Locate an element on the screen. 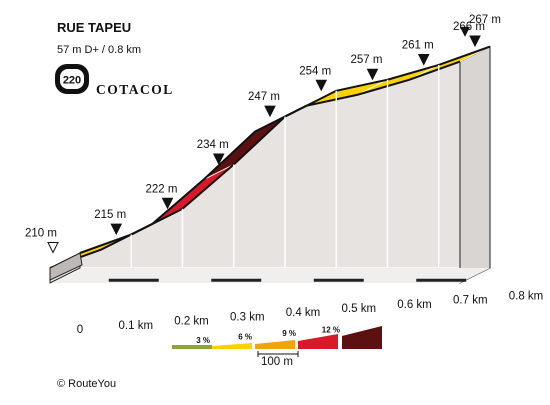  cotacol-badge-inner is located at coordinates (72, 79).